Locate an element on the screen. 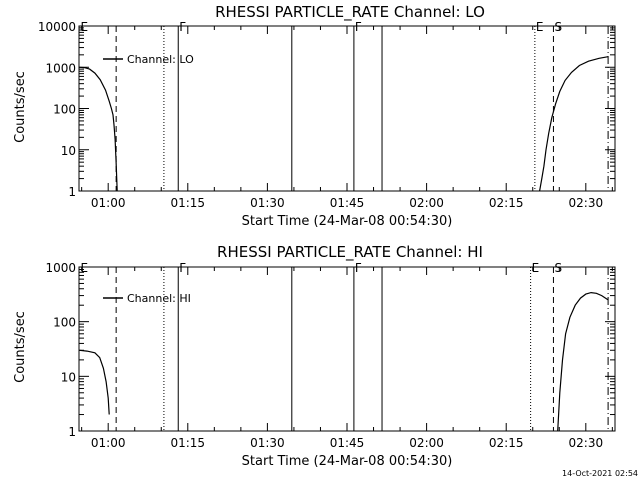 The width and height of the screenshot is (640, 480). footer-timestamp: 14-Oct-2021 02:54 is located at coordinates (600, 473).